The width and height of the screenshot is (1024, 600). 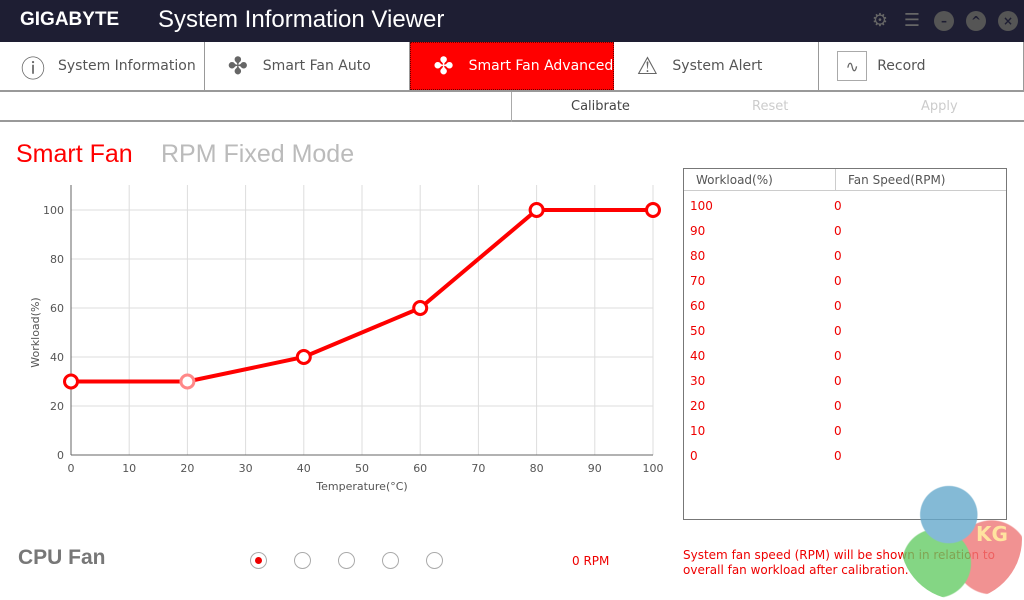 What do you see at coordinates (74, 154) in the screenshot?
I see `mode-smart-fan: Smart Fan` at bounding box center [74, 154].